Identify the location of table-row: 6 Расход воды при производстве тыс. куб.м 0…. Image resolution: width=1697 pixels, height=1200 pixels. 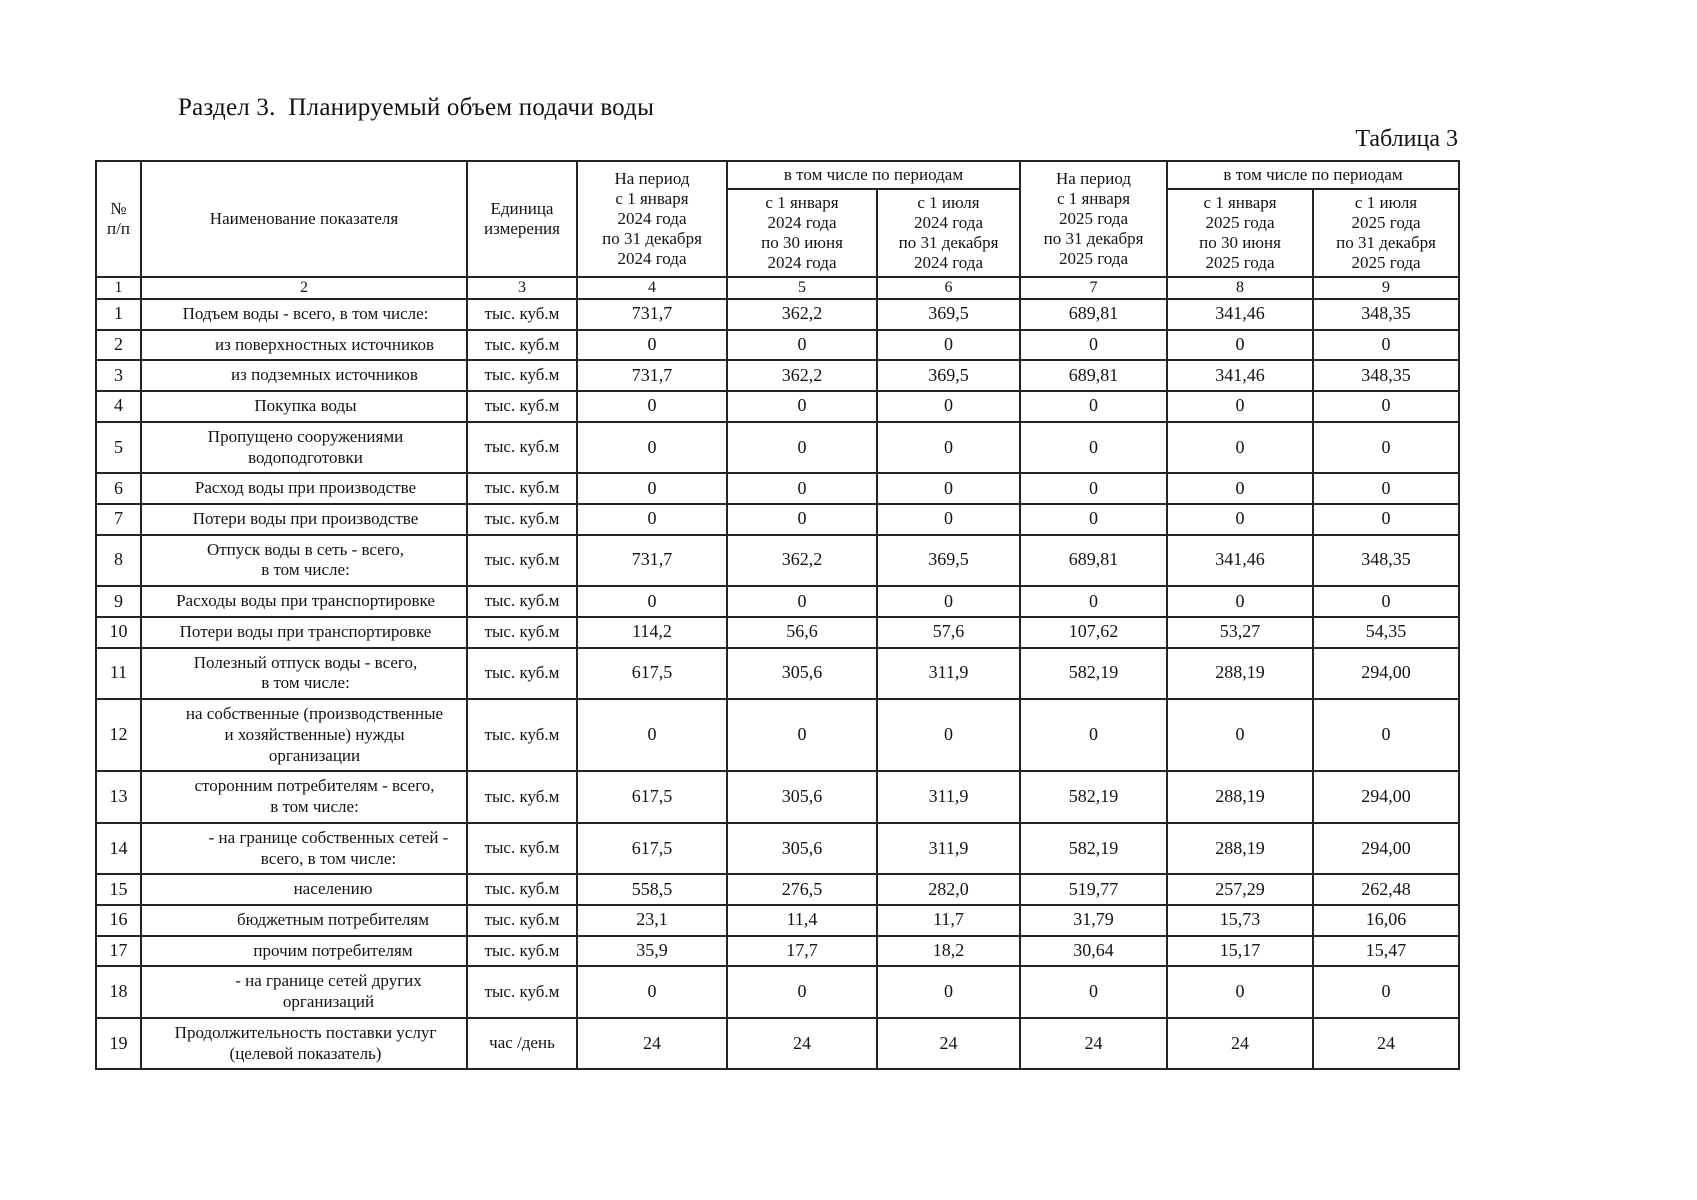
(778, 488).